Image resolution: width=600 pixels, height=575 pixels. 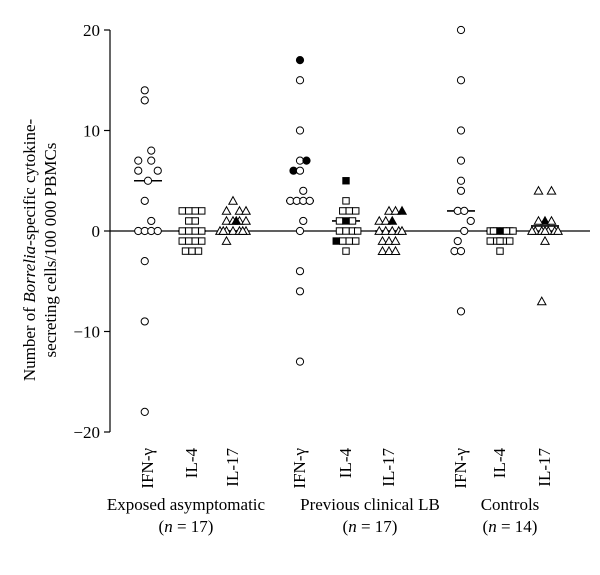 I want to click on category-label: IL-4, so click(x=499, y=463).